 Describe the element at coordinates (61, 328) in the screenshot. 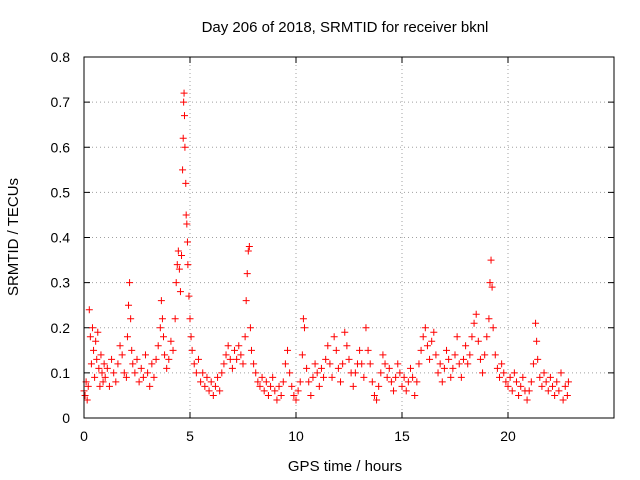

I see `y-tick-label: 0.2` at that location.